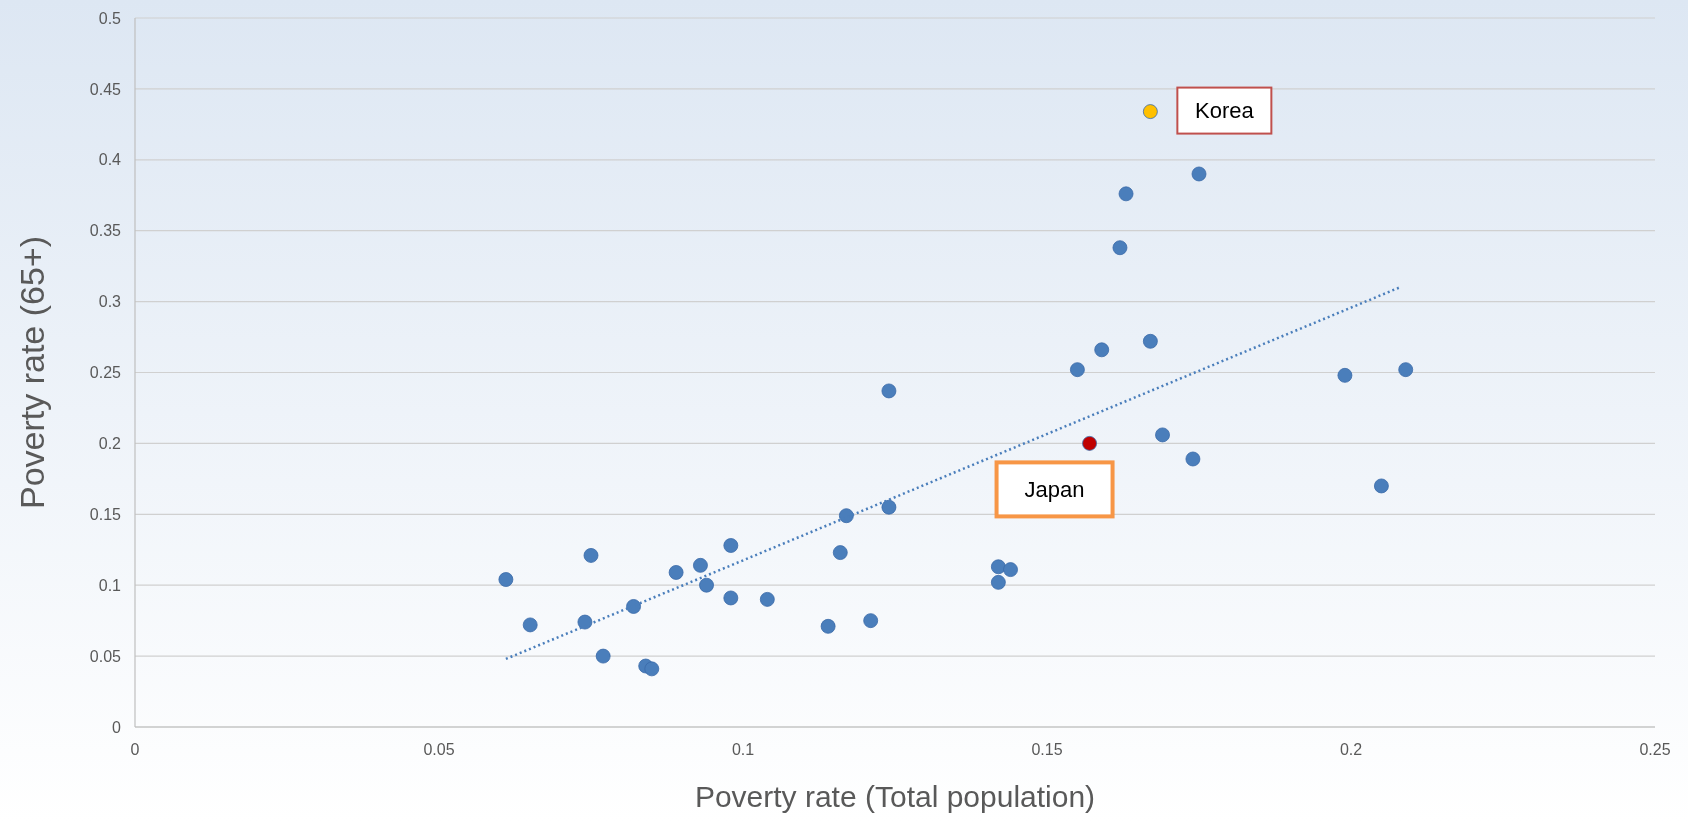  Describe the element at coordinates (110, 302) in the screenshot. I see `y-tick-label: 0.3` at that location.